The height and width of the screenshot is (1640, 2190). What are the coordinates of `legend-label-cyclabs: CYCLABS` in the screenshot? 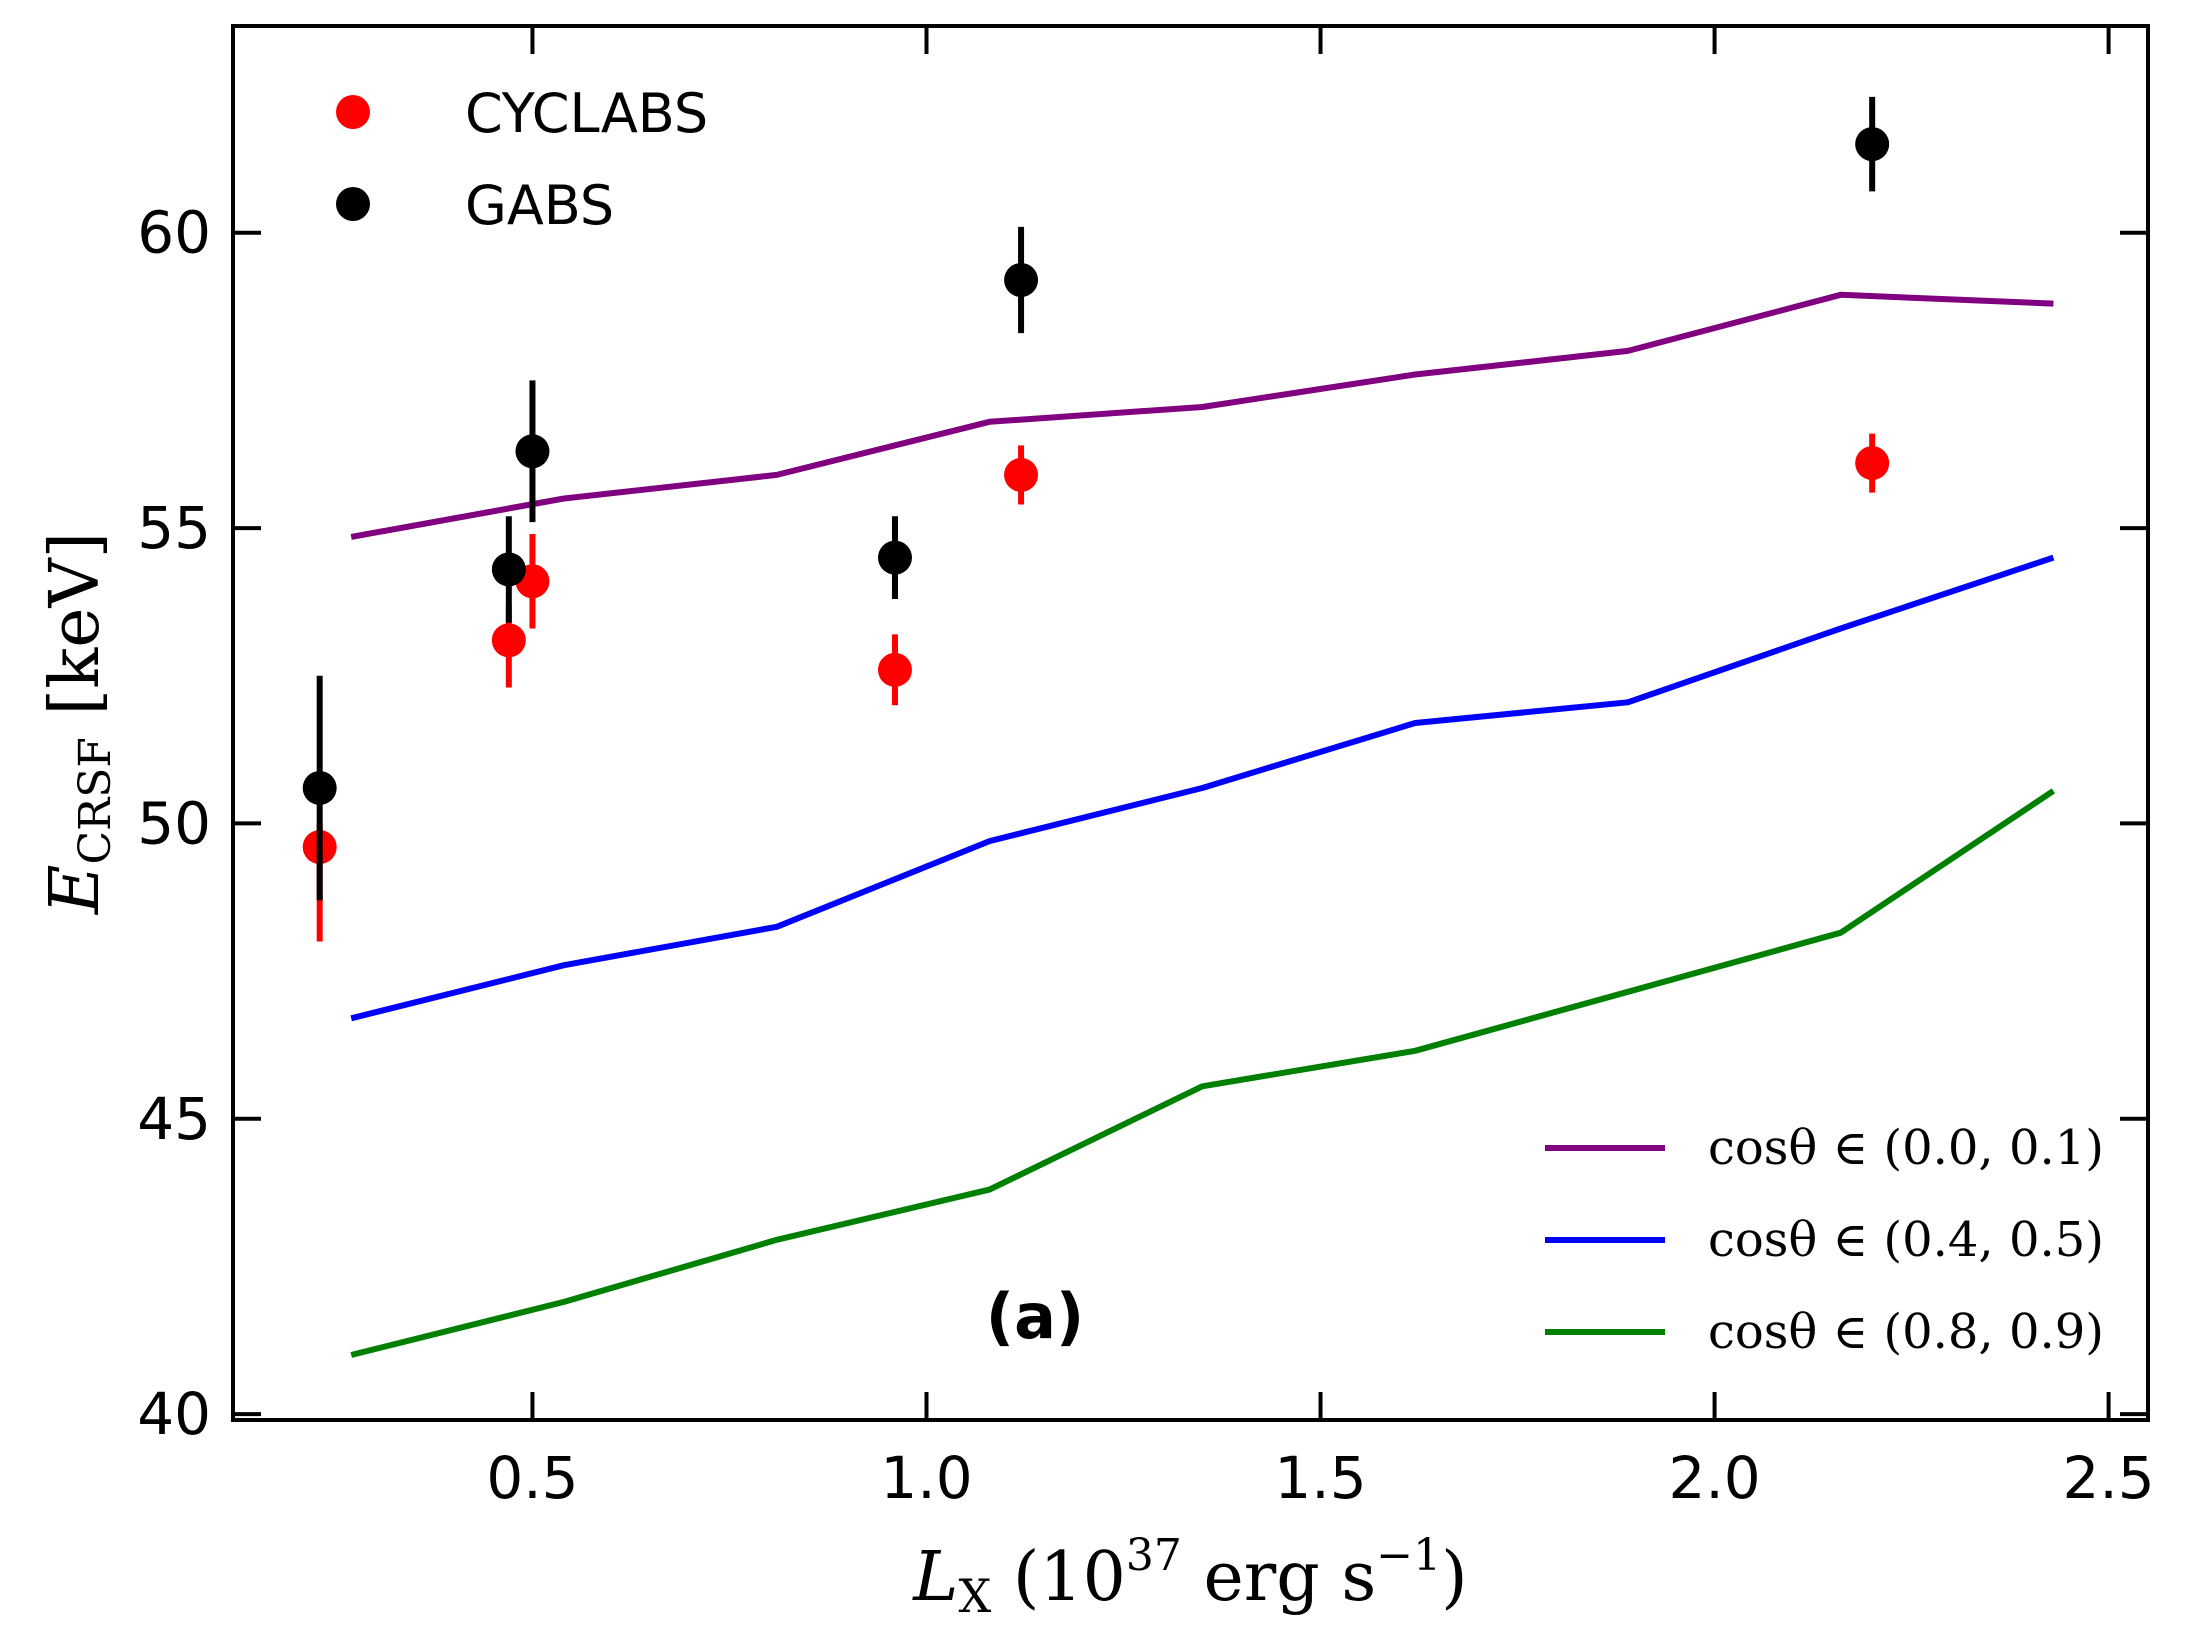 It's located at (586, 113).